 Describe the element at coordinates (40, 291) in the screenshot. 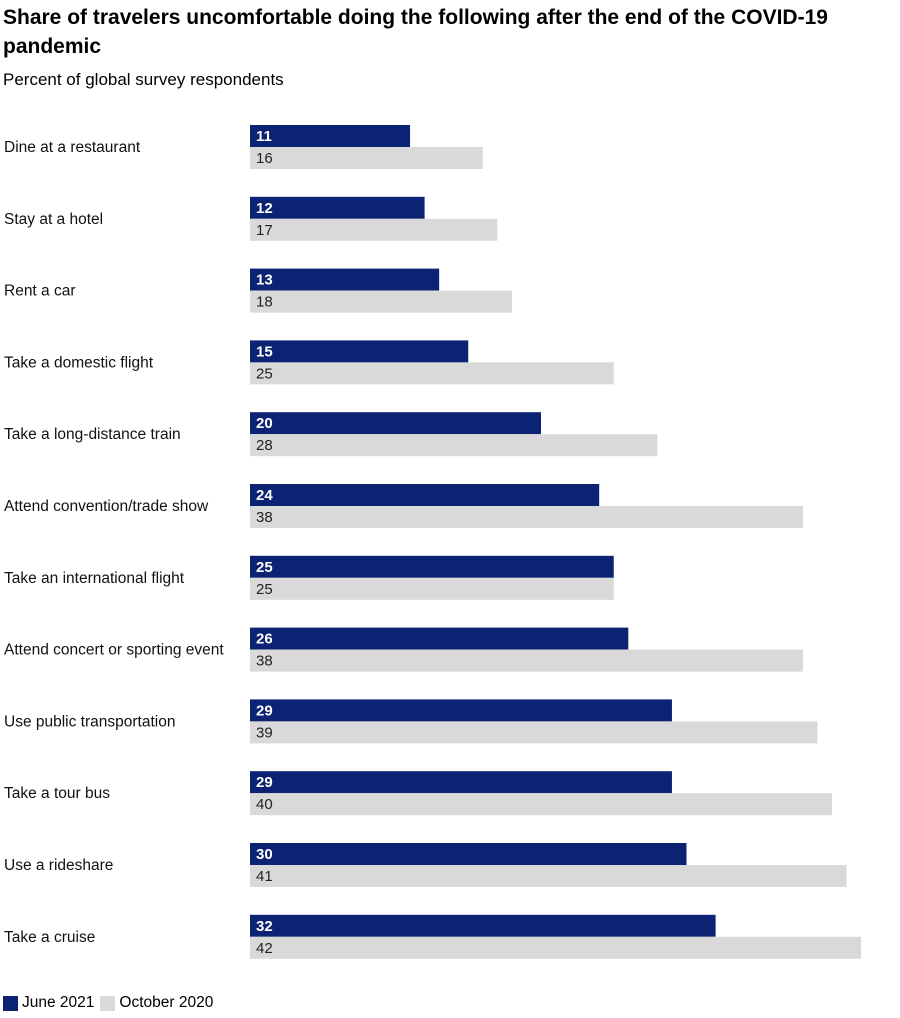

I see `category-label: Rent a car` at that location.